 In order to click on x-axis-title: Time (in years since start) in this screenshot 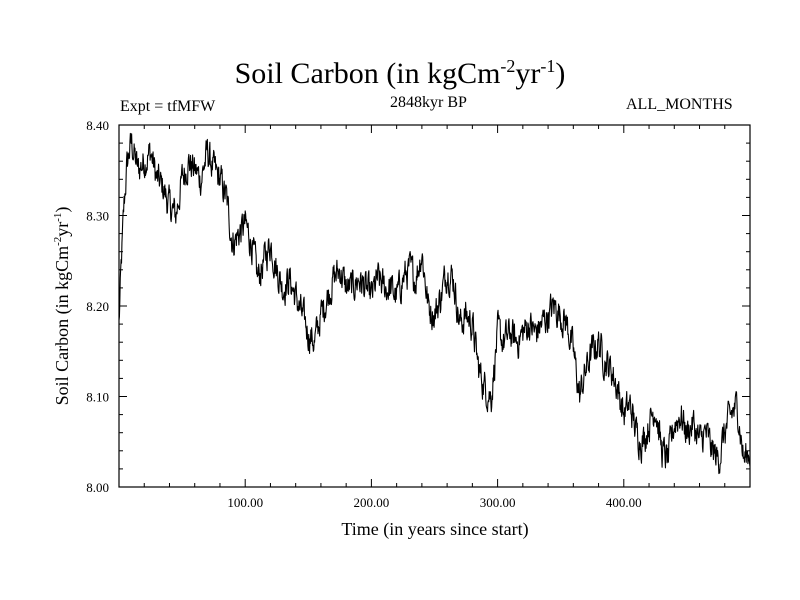, I will do `click(434, 529)`.